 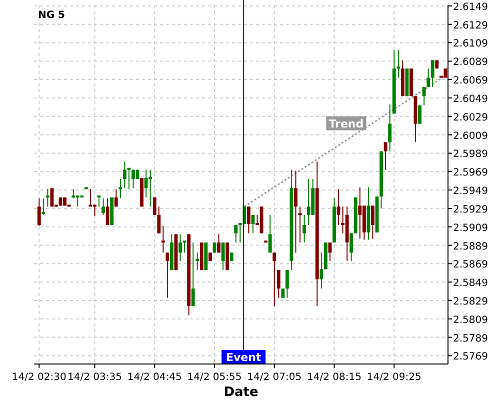 I want to click on x-tick-label: 14/2 04:45, so click(x=154, y=377).